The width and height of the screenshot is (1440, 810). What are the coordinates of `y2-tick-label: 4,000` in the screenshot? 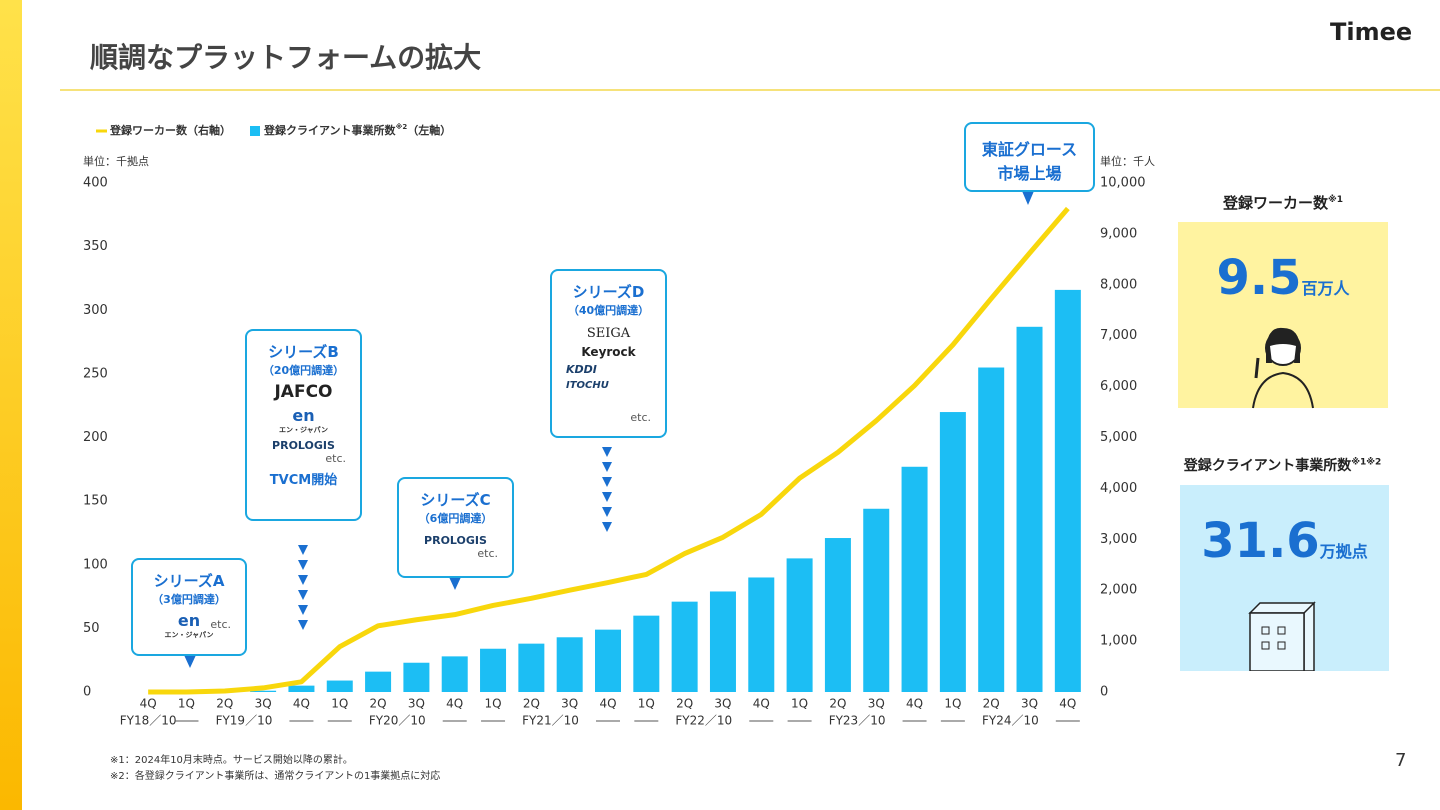 It's located at (1118, 488).